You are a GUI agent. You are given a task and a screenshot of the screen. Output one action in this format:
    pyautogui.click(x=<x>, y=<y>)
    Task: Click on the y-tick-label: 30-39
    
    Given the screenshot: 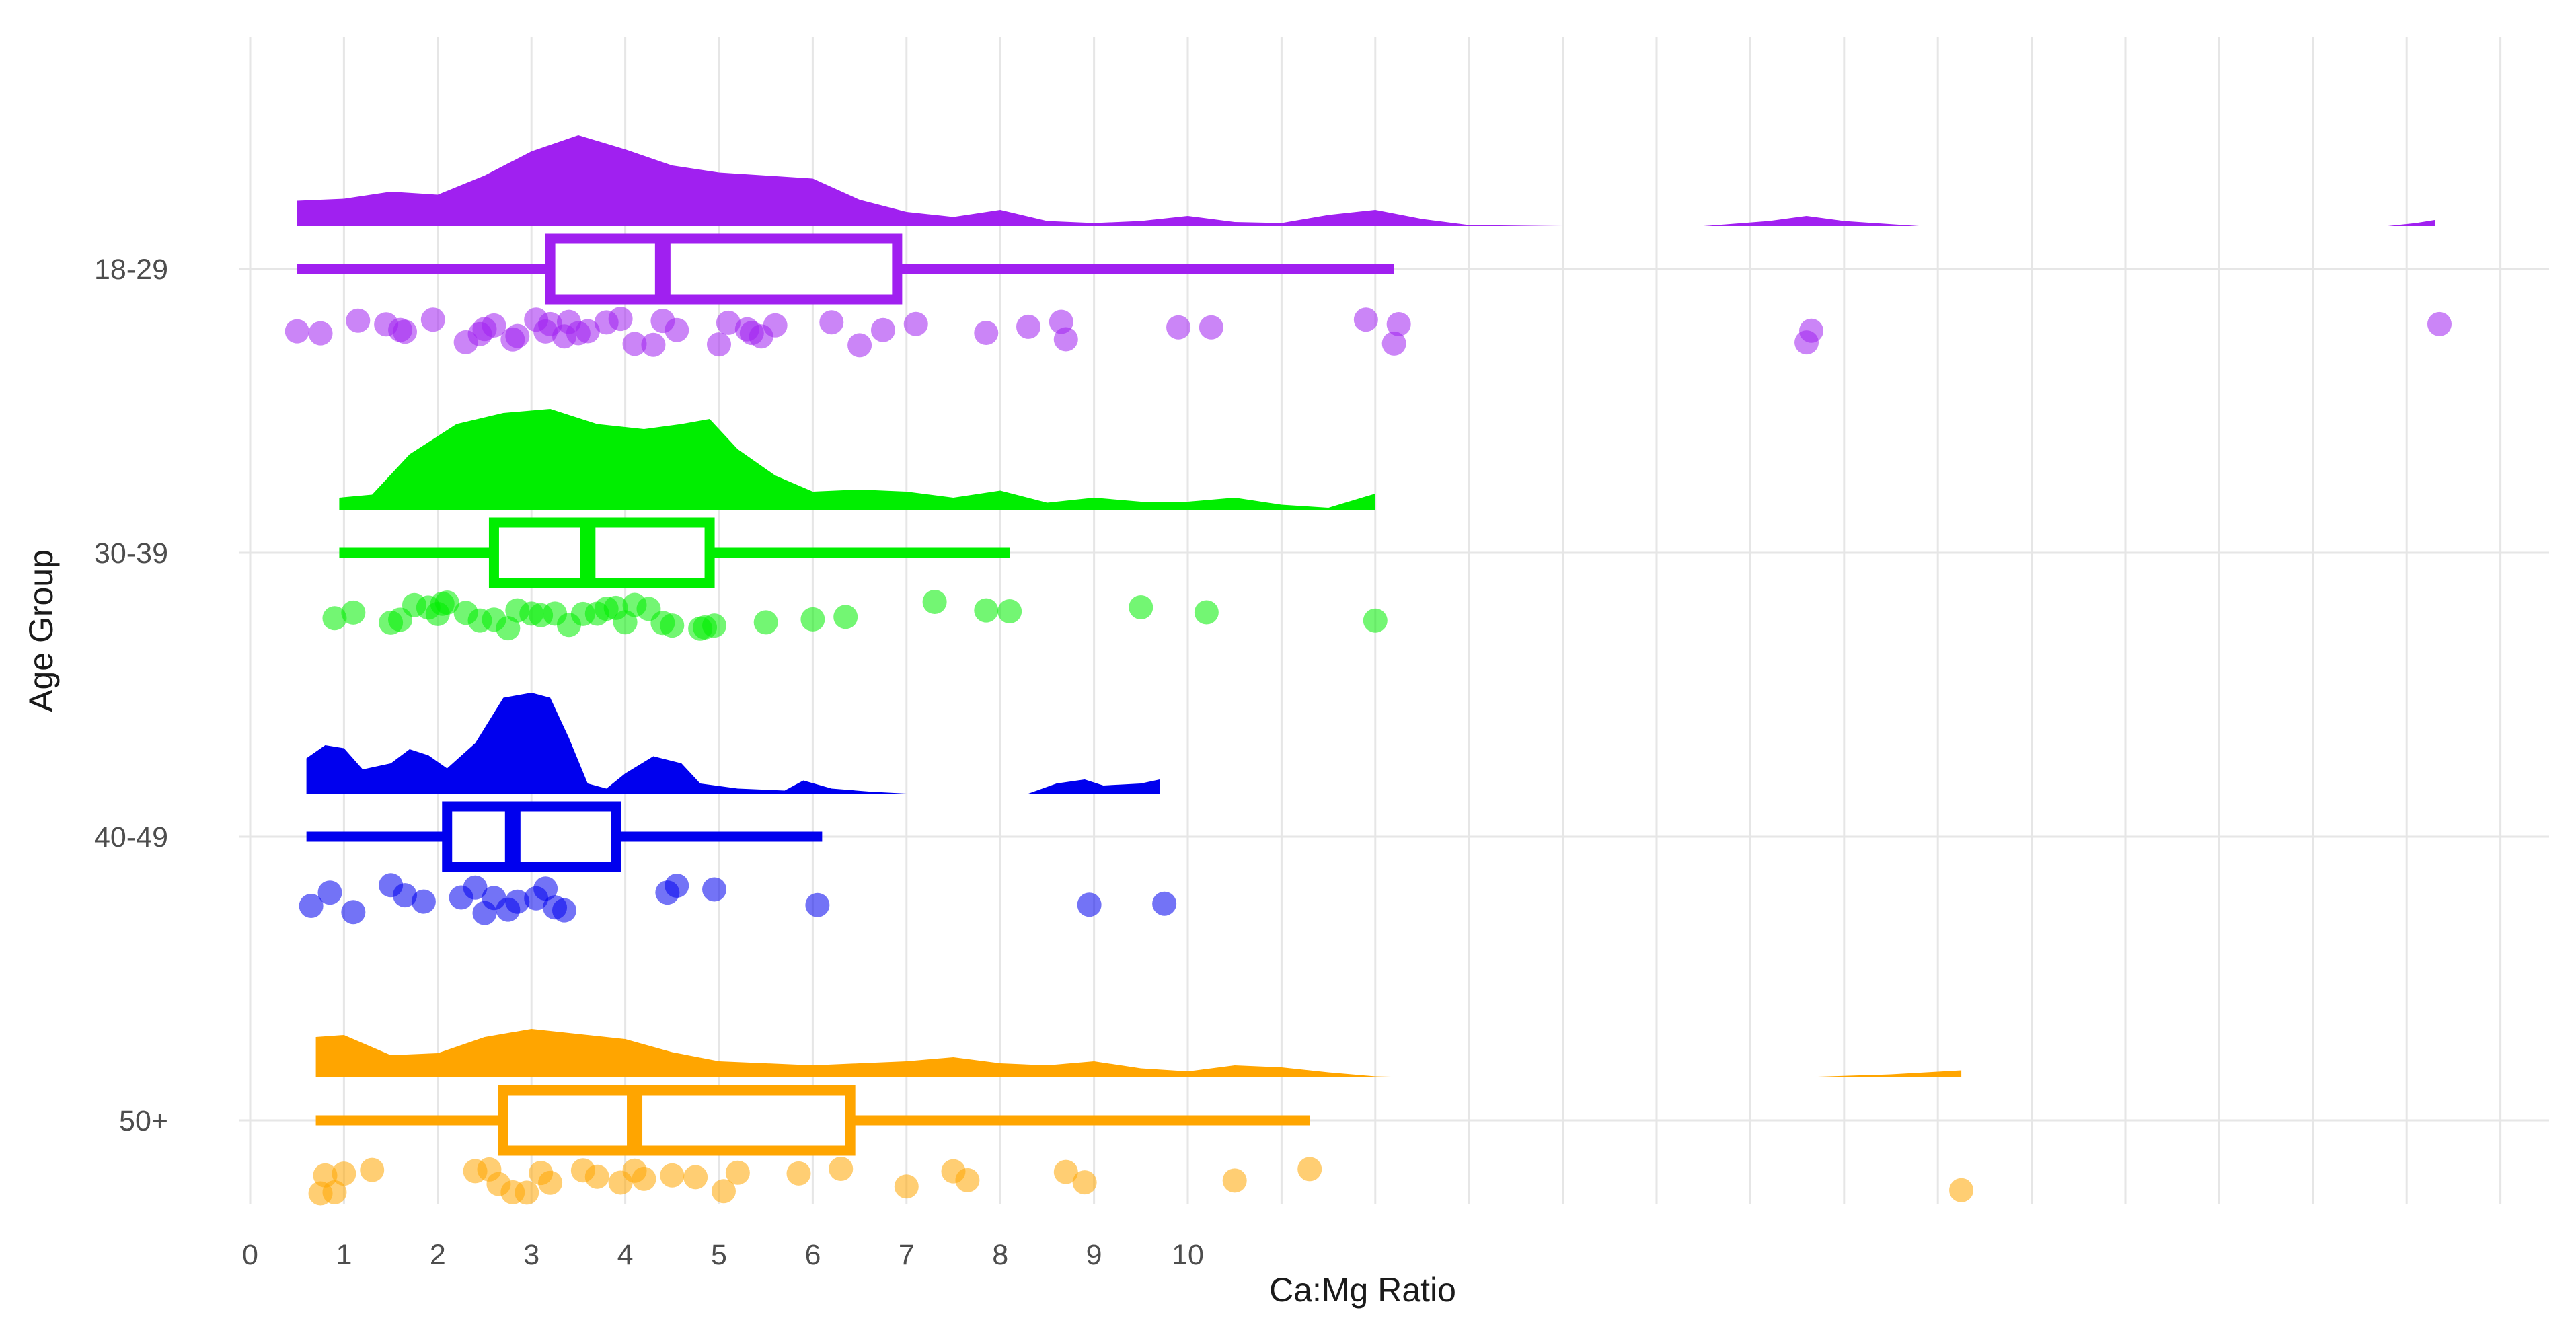 What is the action you would take?
    pyautogui.click(x=131, y=553)
    